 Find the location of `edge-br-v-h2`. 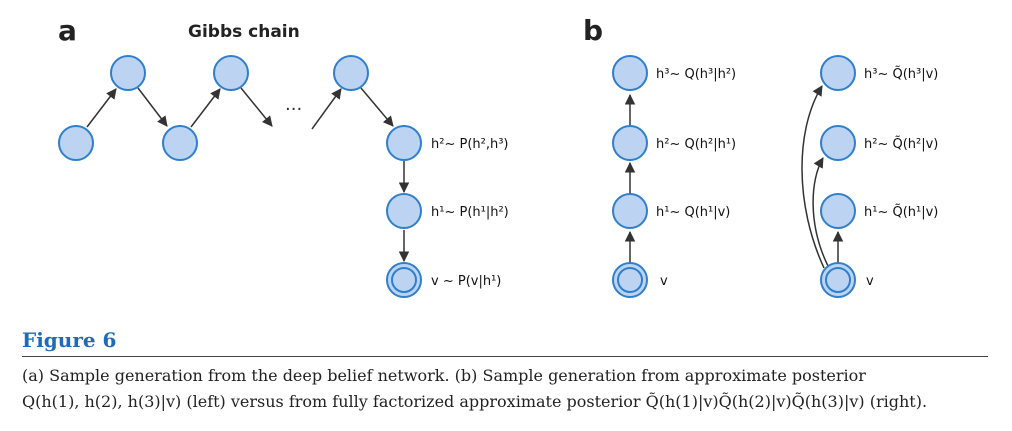

edge-br-v-h2 is located at coordinates (820, 212).